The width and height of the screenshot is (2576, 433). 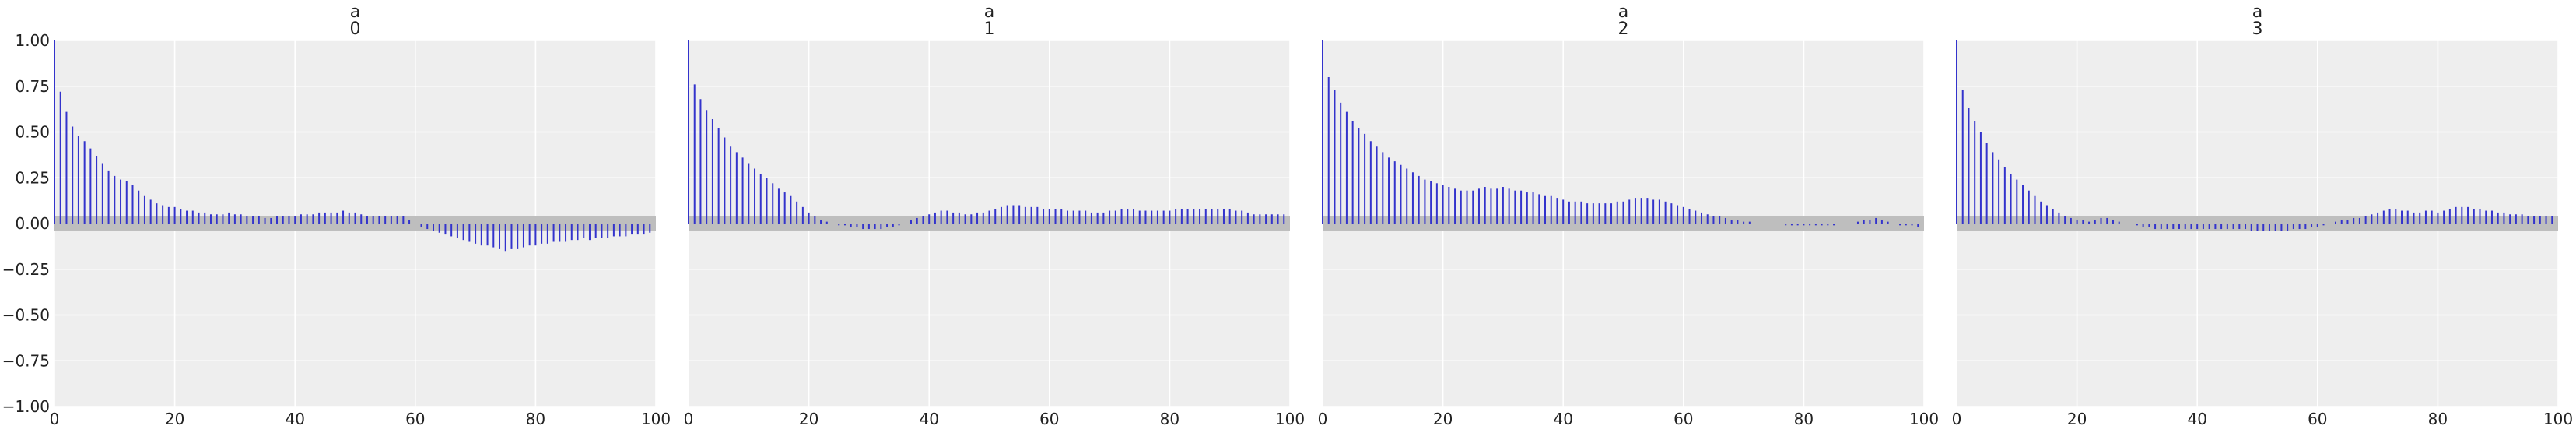 What do you see at coordinates (32, 178) in the screenshot?
I see `y-tick-label: 0.25` at bounding box center [32, 178].